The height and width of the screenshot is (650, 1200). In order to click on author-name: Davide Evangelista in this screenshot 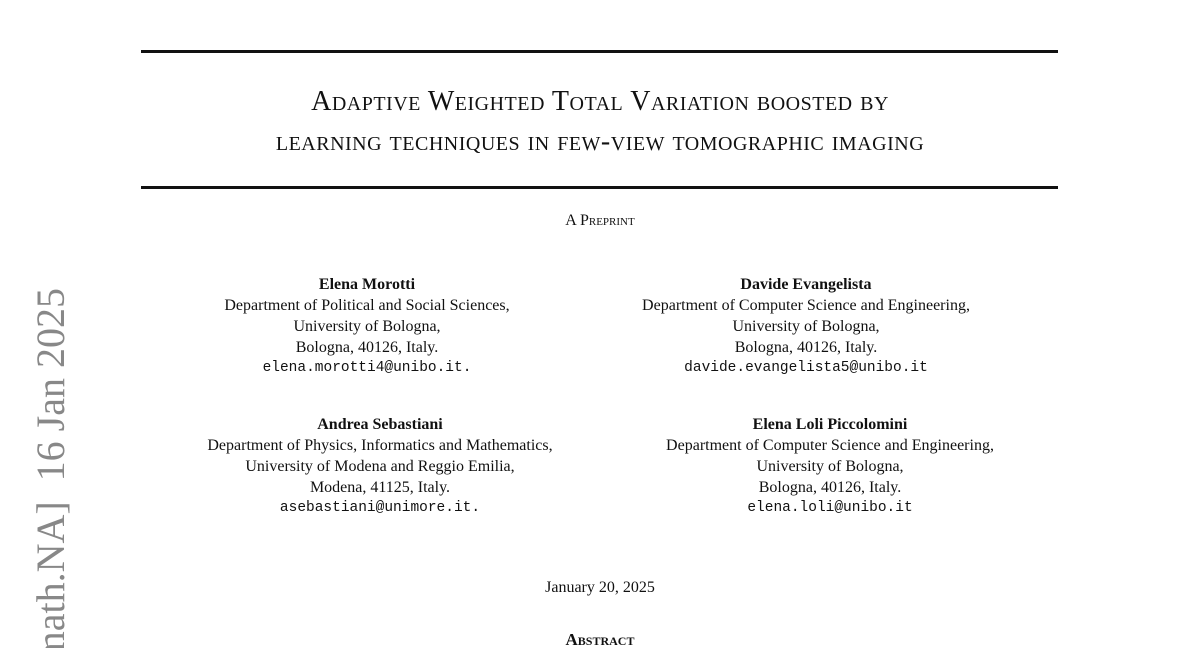, I will do `click(806, 284)`.